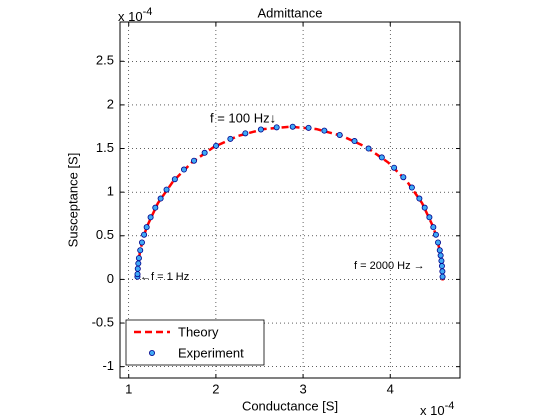 The width and height of the screenshot is (560, 420). I want to click on x-exponent-base: x 10, so click(432, 410).